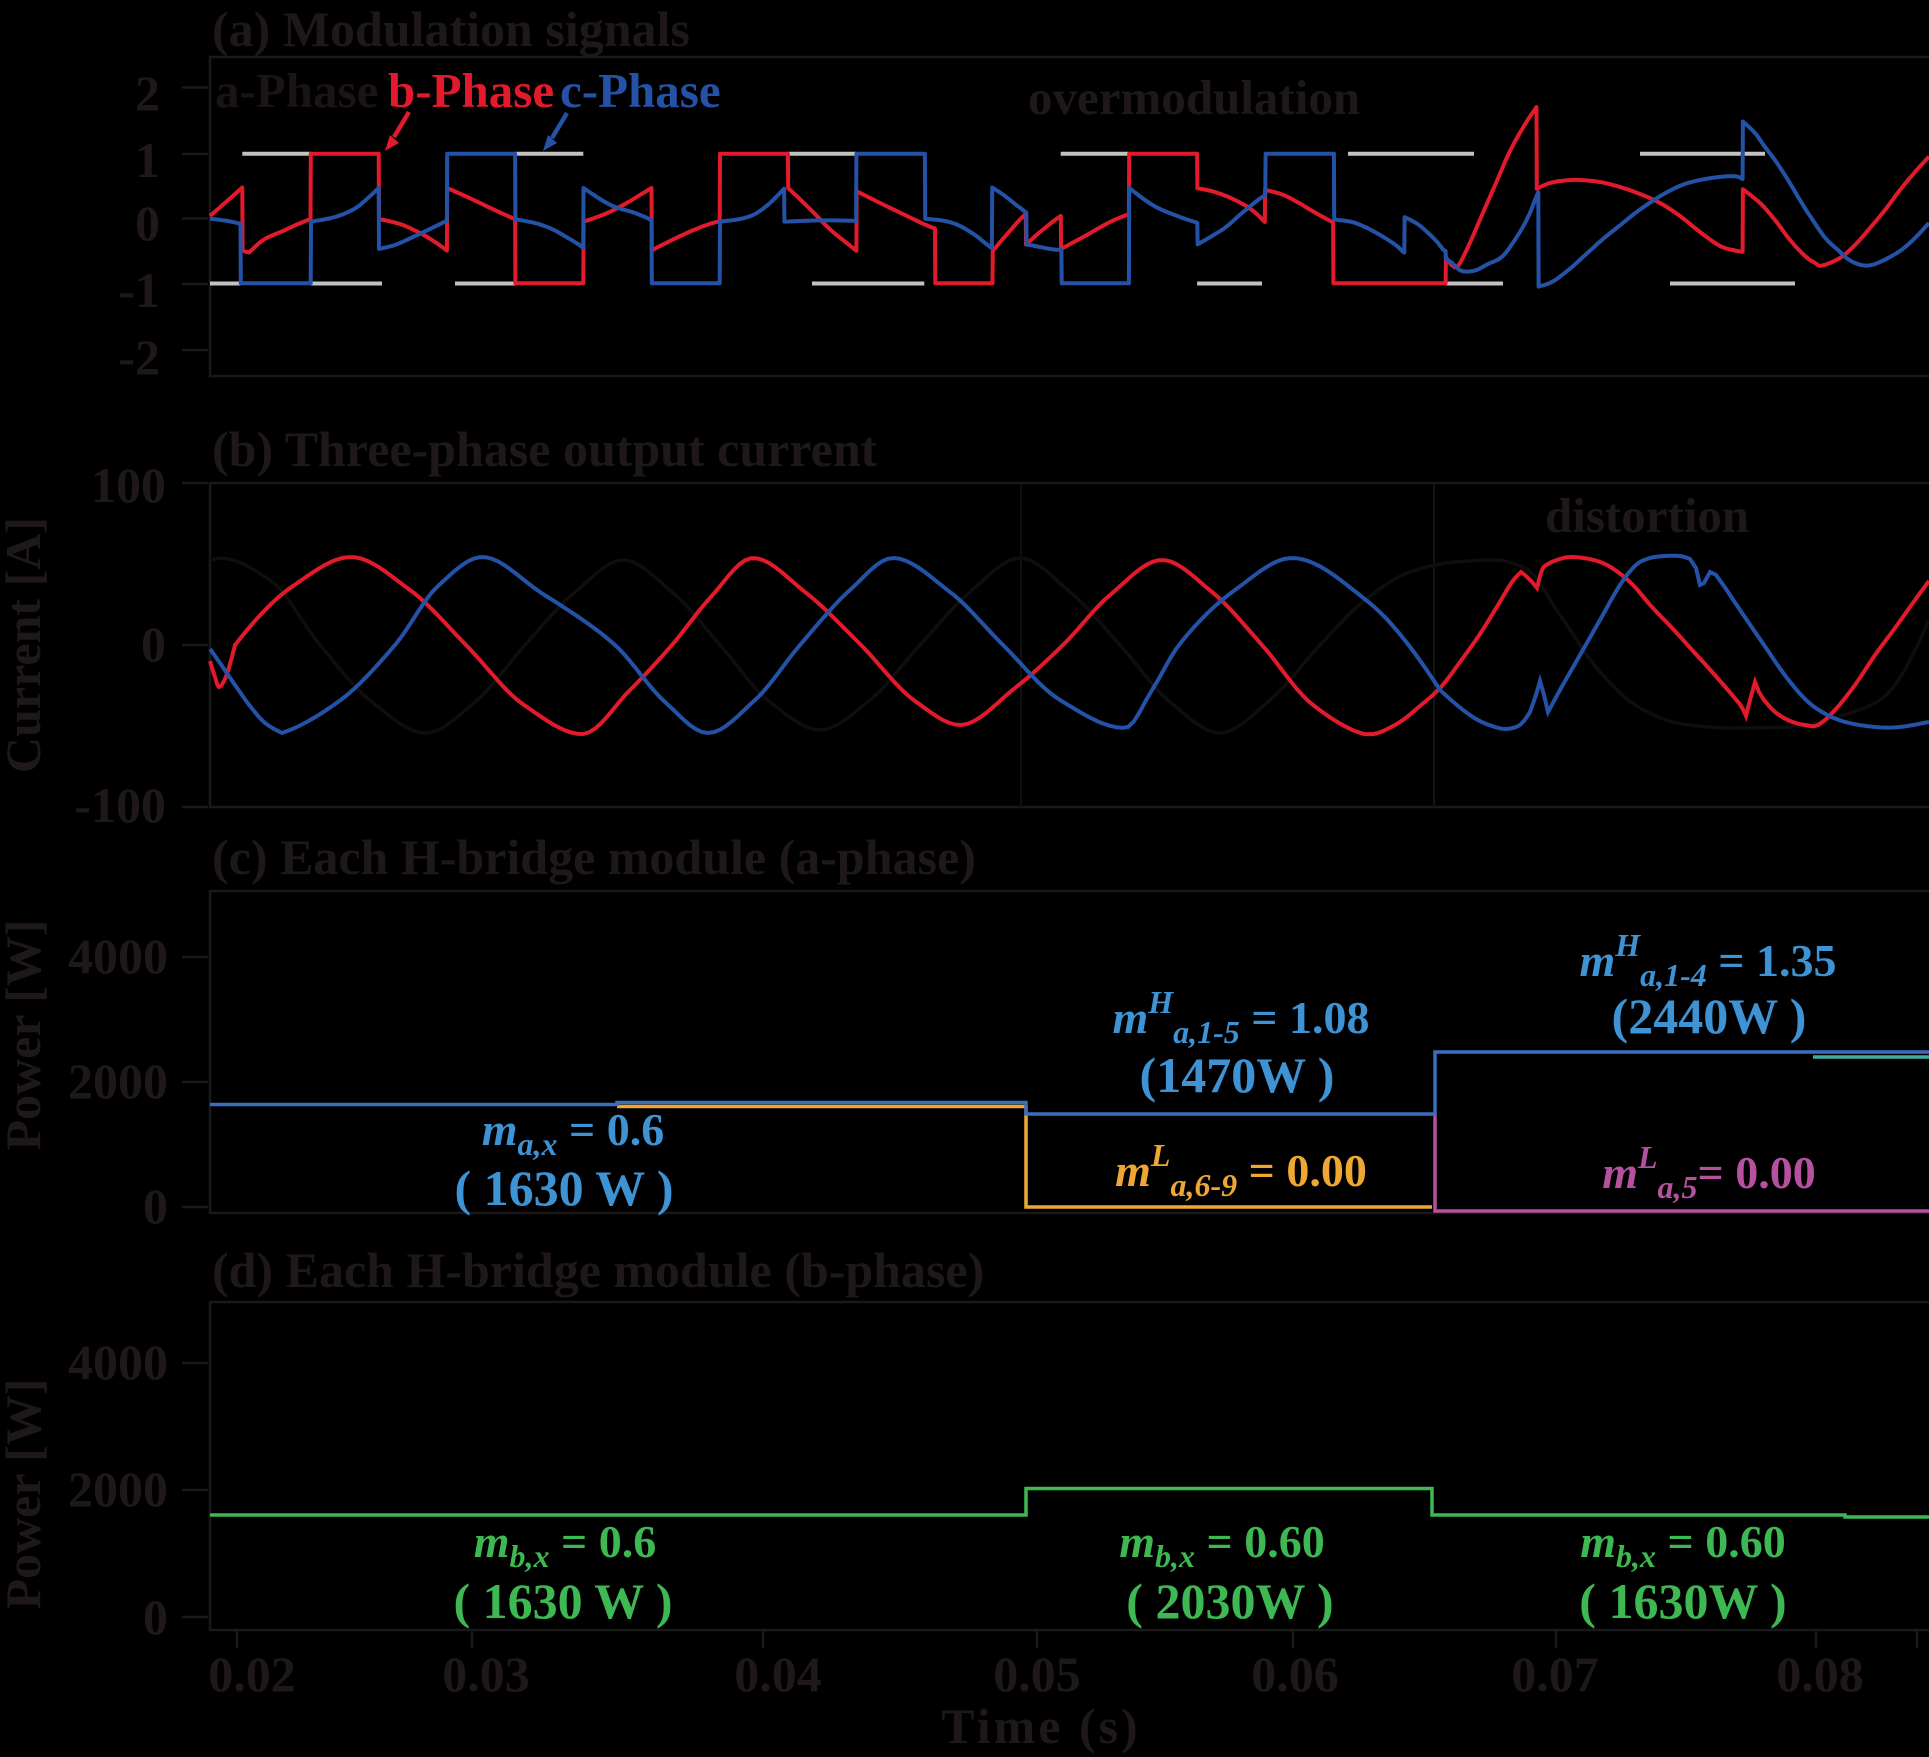  What do you see at coordinates (1820, 1674) in the screenshot?
I see `svg-text: 0.08` at bounding box center [1820, 1674].